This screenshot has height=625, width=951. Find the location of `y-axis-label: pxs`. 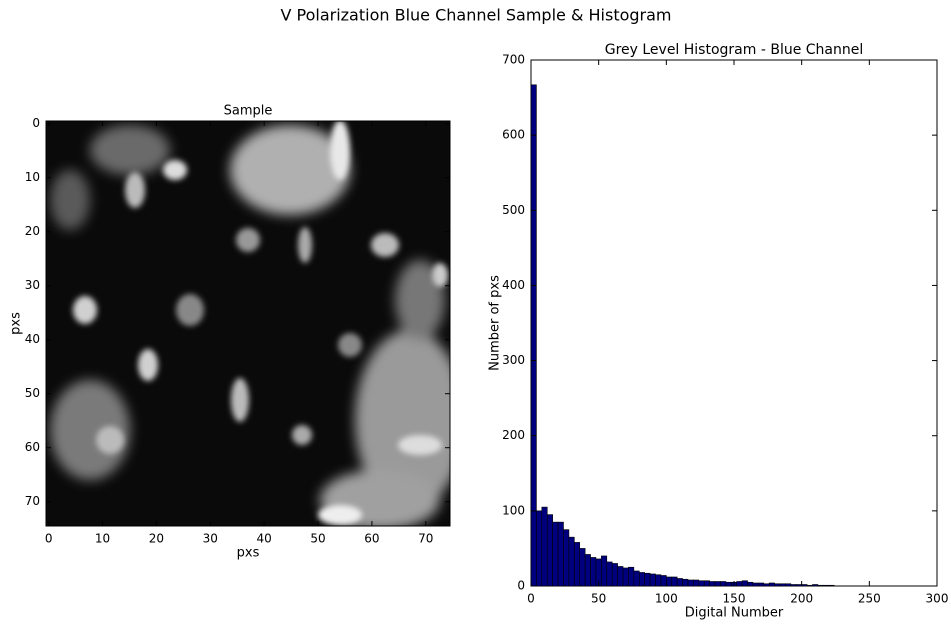

y-axis-label: pxs is located at coordinates (16, 323).